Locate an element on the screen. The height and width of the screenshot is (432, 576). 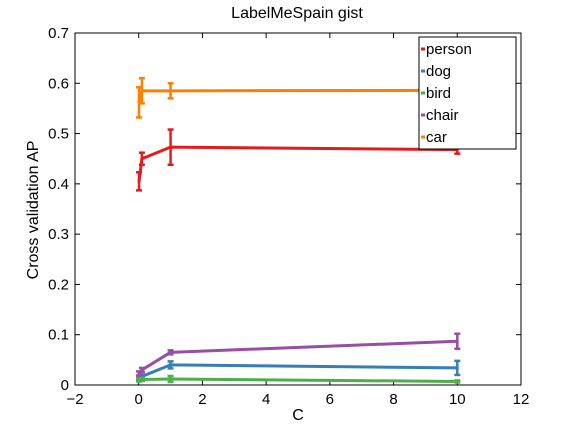
y-tick-label: 0.7 is located at coordinates (58, 33).